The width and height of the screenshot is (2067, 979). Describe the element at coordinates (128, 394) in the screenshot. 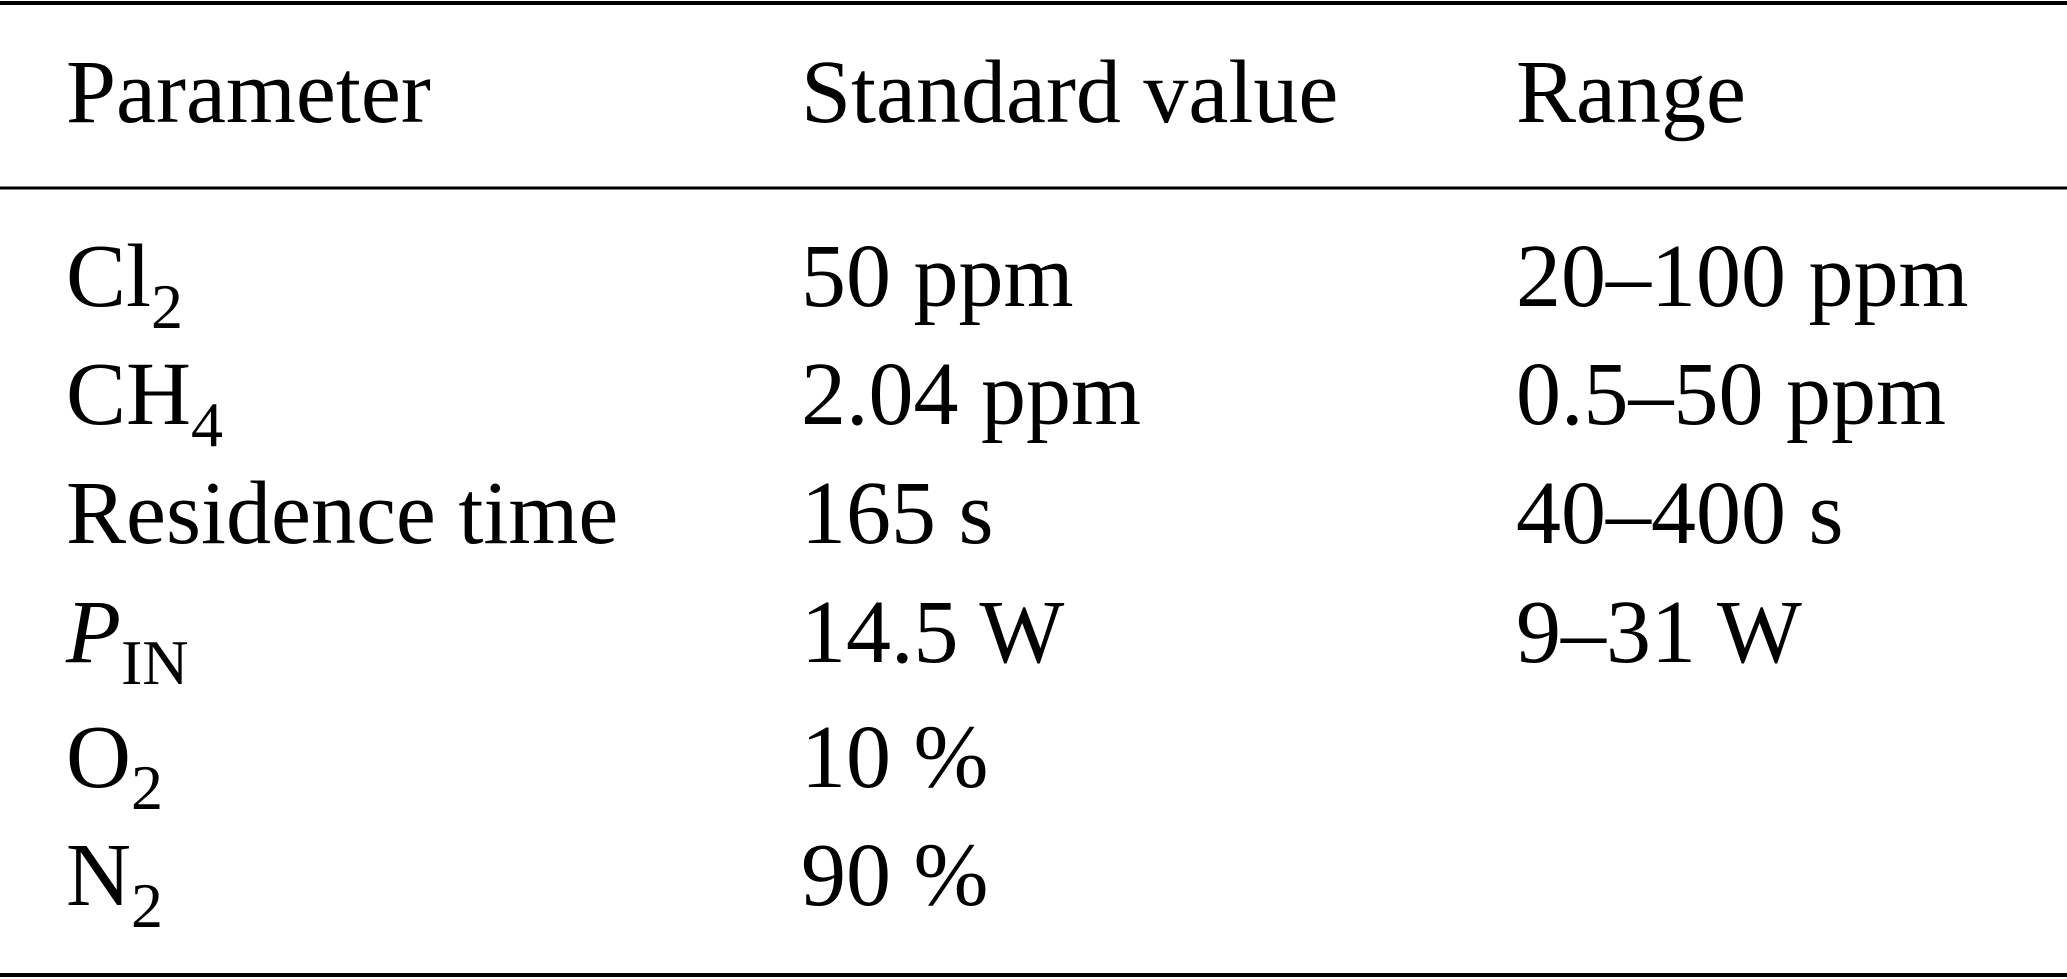

I see `parameter-symbol: CH` at that location.